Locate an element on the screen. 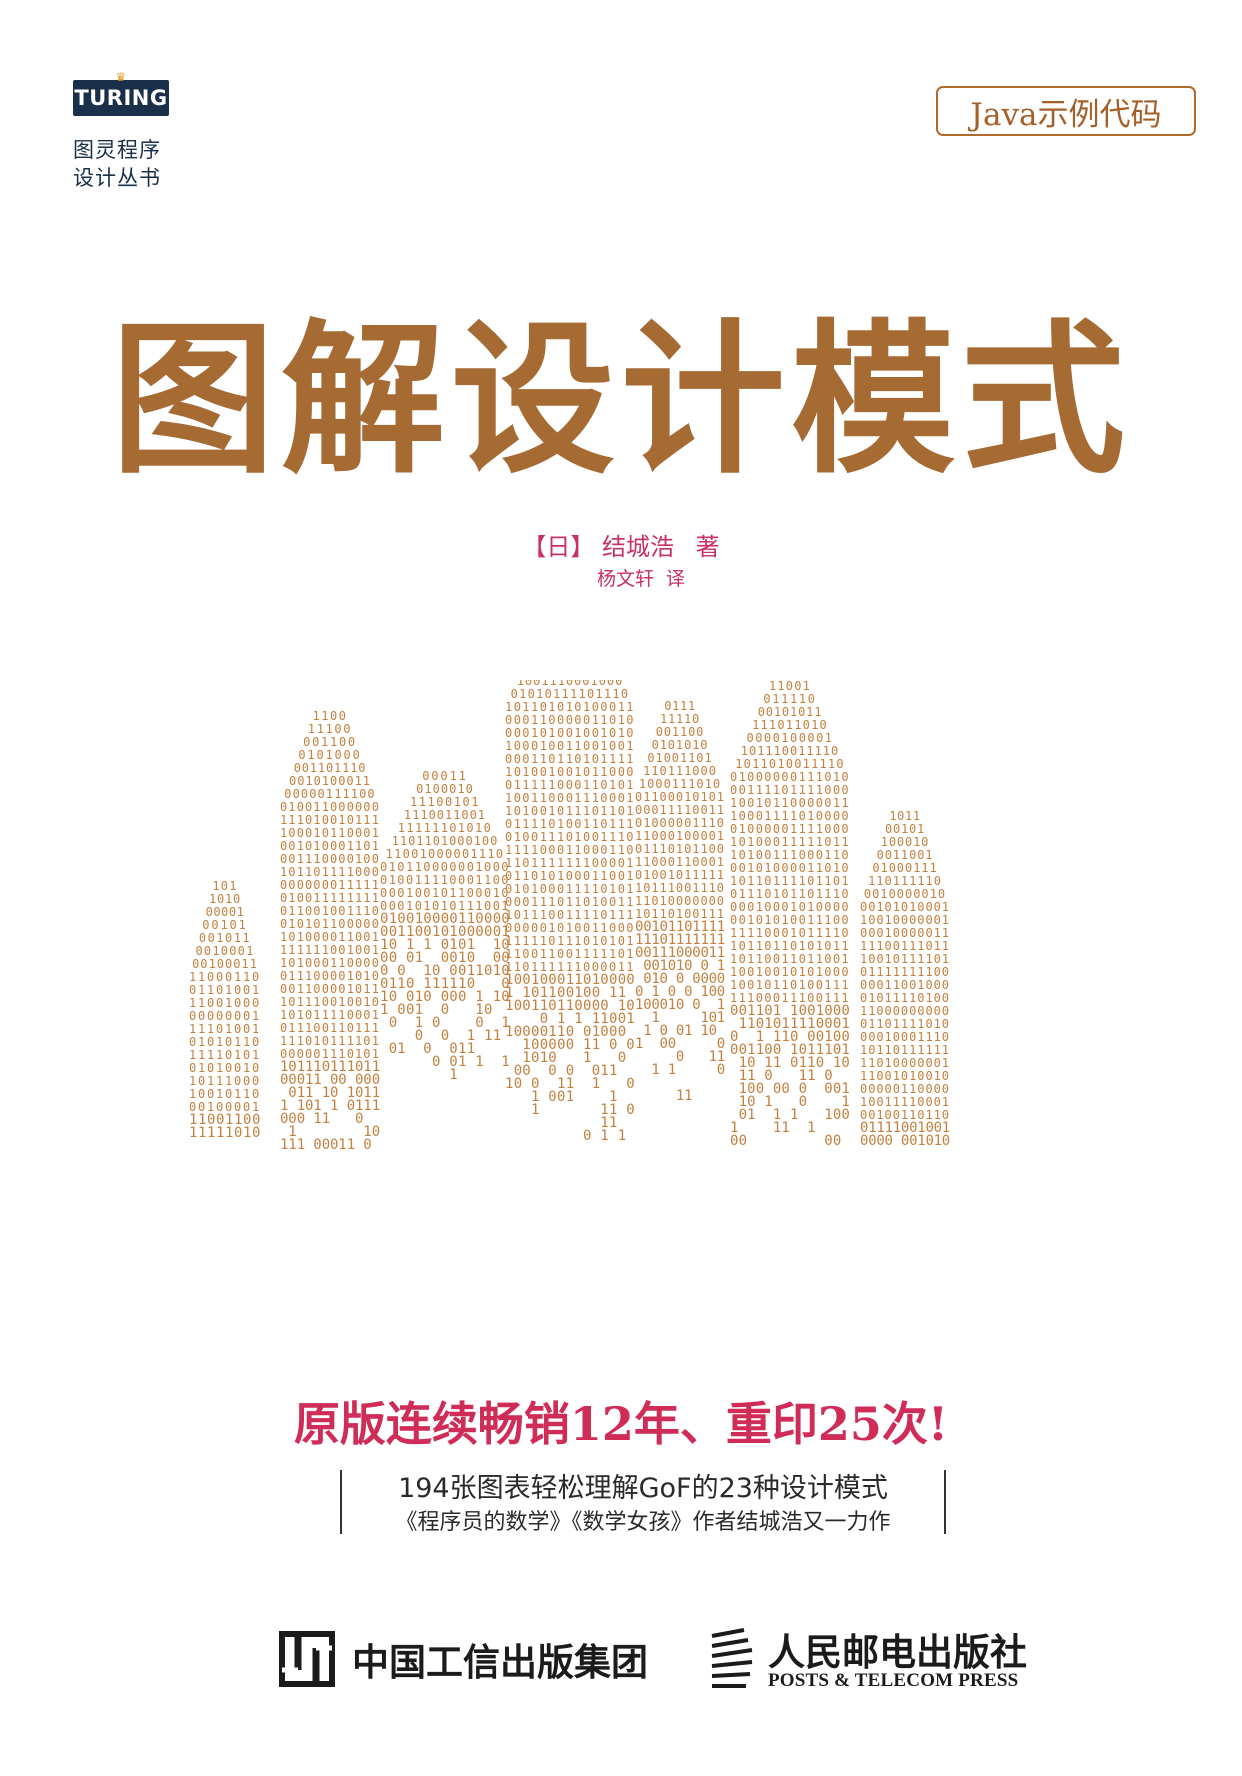 This screenshot has height=1776, width=1242. translator-role: 译 is located at coordinates (676, 579).